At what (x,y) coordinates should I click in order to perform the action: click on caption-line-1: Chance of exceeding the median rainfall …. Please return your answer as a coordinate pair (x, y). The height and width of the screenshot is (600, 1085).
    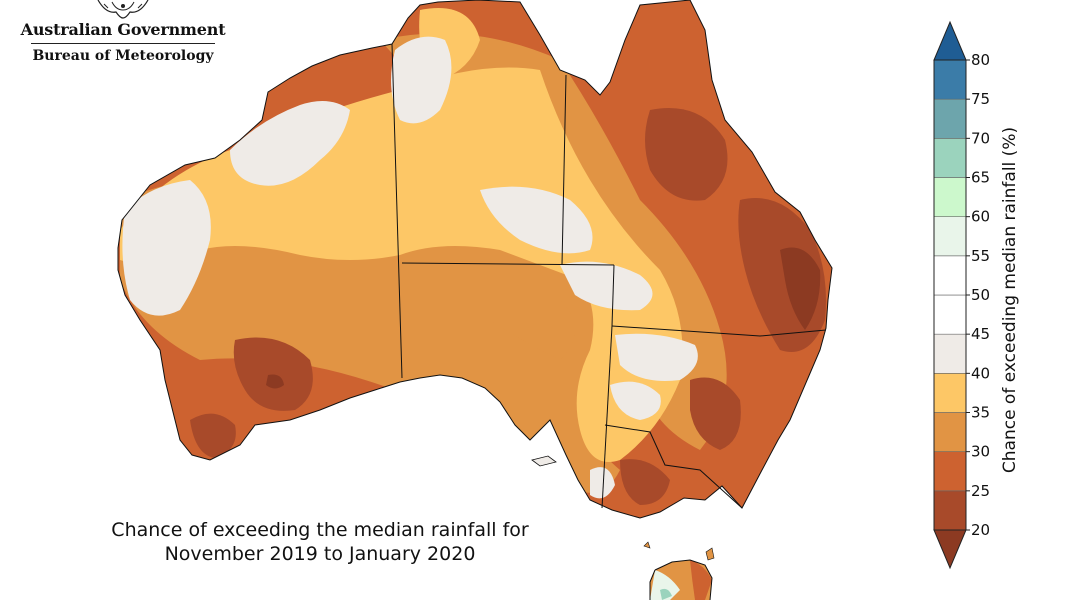
    Looking at the image, I should click on (320, 530).